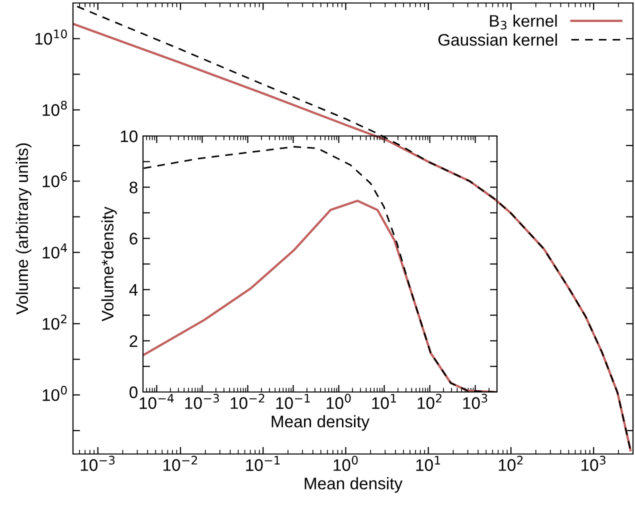  Describe the element at coordinates (497, 40) in the screenshot. I see `legend-label: Gaussian kernel` at that location.